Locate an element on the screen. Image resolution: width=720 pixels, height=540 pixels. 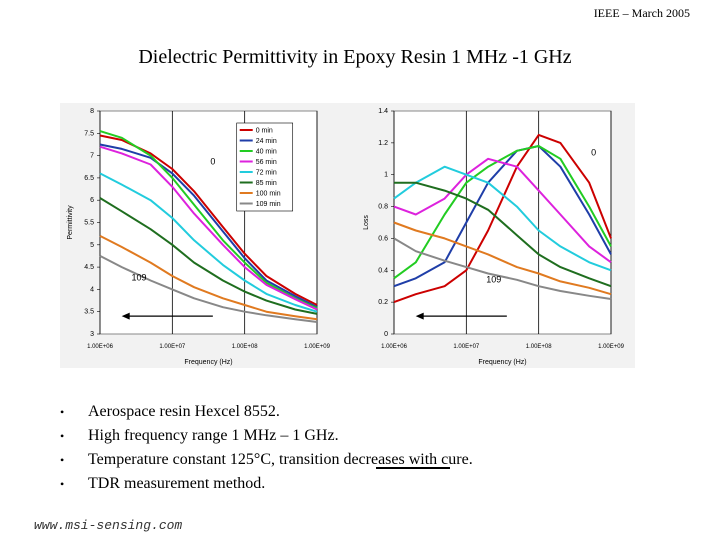
bullet-text: Aerospace resin Hexcel 8552. is located at coordinates (184, 411).